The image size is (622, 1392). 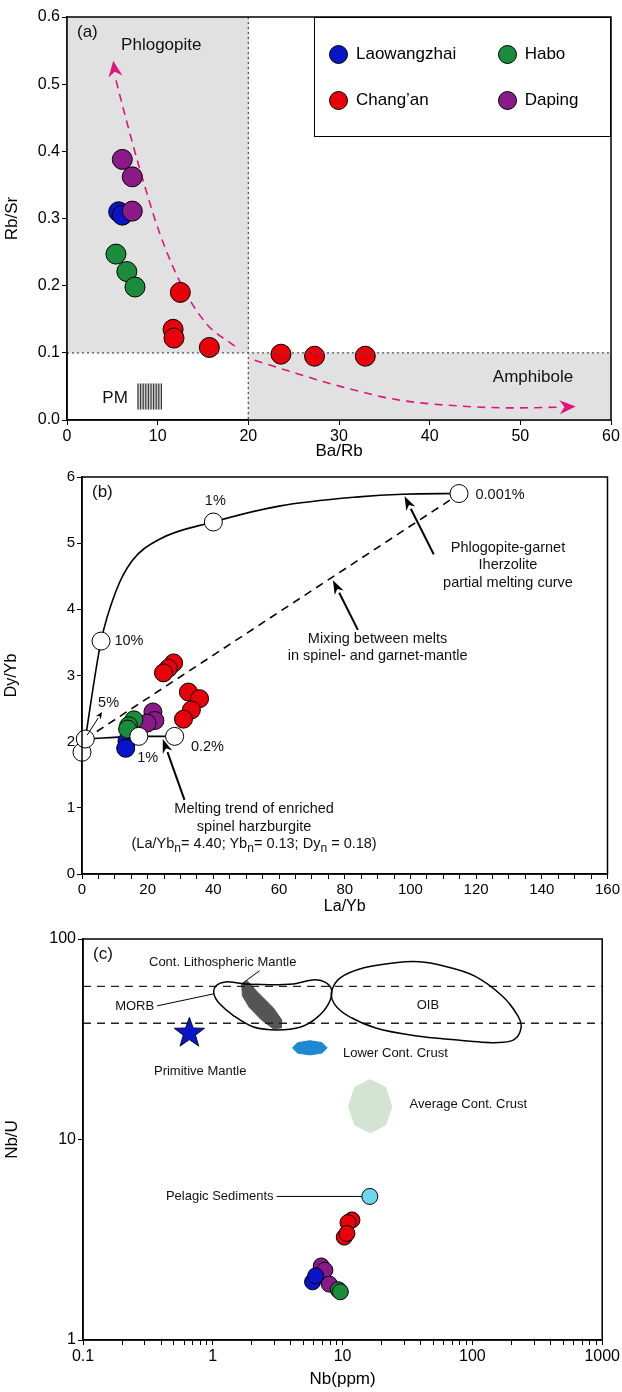 What do you see at coordinates (103, 954) in the screenshot?
I see `annotation: (c)` at bounding box center [103, 954].